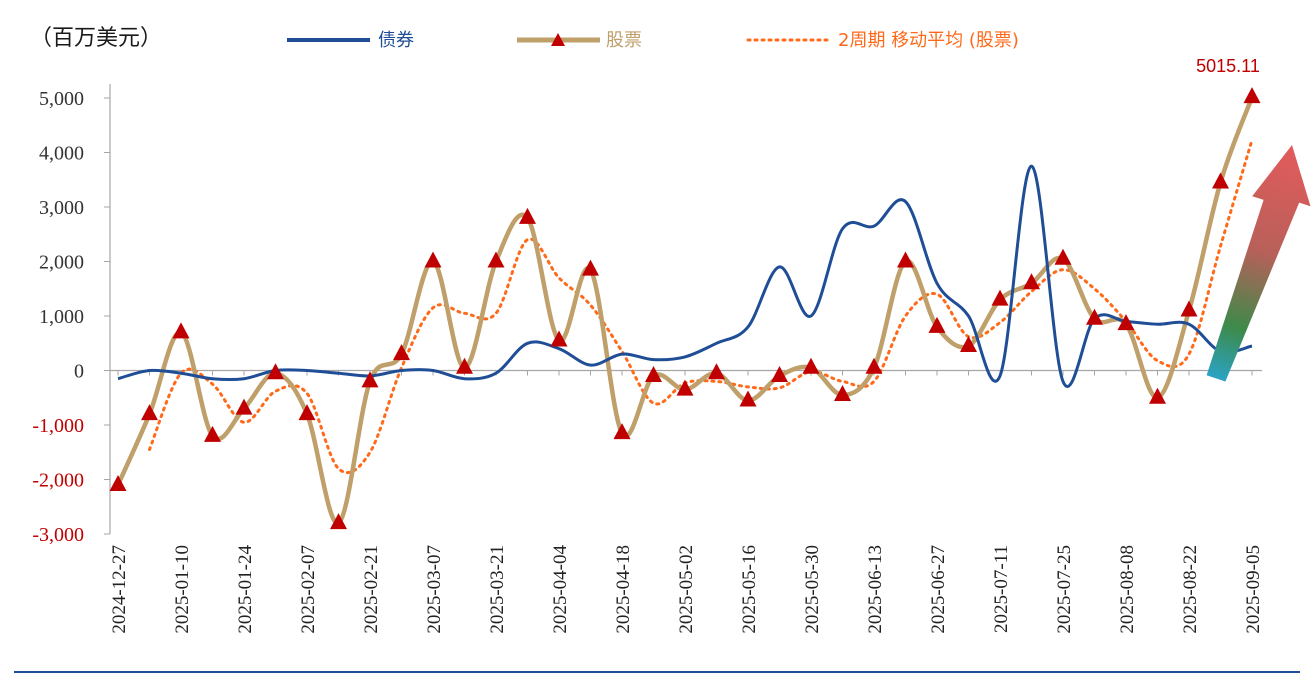 The width and height of the screenshot is (1311, 675). What do you see at coordinates (1258, 263) in the screenshot?
I see `trend-arrow` at bounding box center [1258, 263].